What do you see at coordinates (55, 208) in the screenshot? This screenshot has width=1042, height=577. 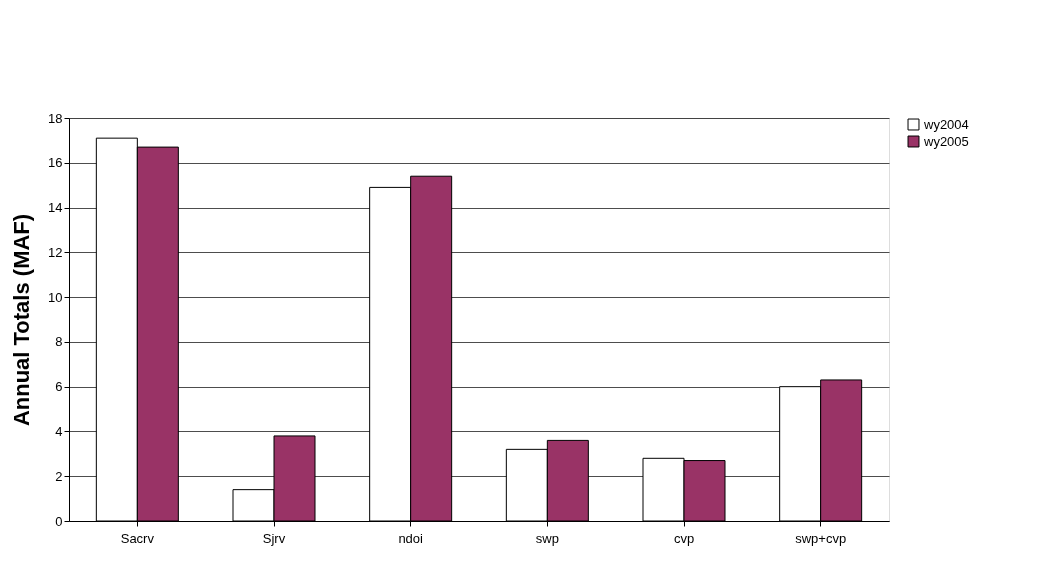 I see `y-tick-label: 14` at bounding box center [55, 208].